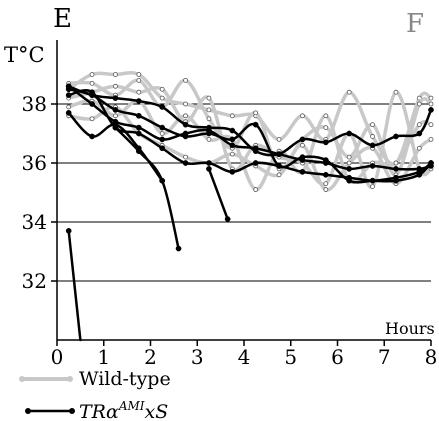  What do you see at coordinates (24, 55) in the screenshot?
I see `y-axis-label: T°C` at bounding box center [24, 55].